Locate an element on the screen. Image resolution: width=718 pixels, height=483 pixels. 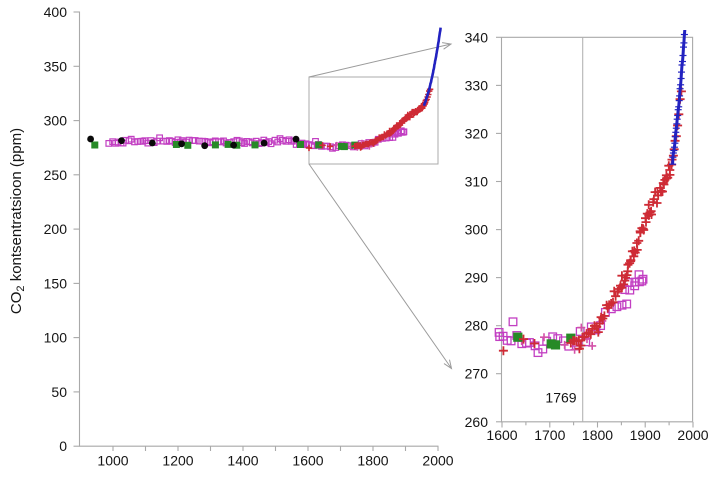
svg-text: 1200 is located at coordinates (177, 461).